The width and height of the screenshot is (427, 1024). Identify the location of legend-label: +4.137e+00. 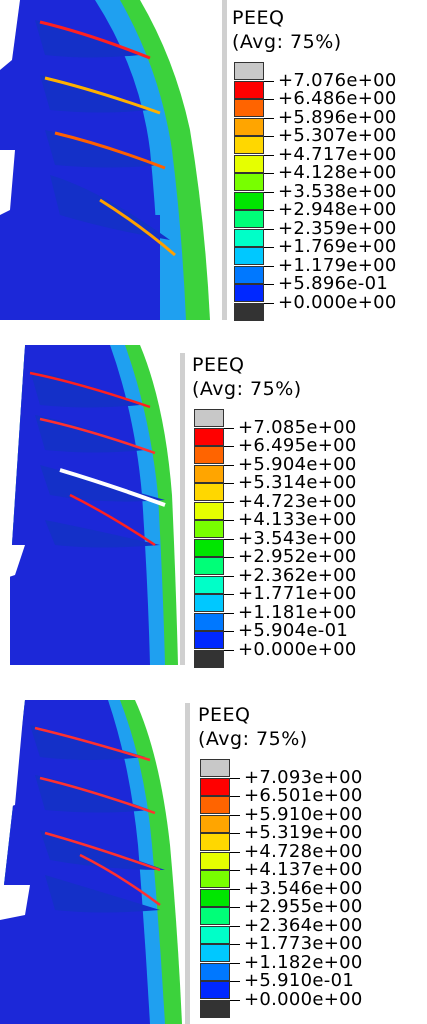
(303, 869).